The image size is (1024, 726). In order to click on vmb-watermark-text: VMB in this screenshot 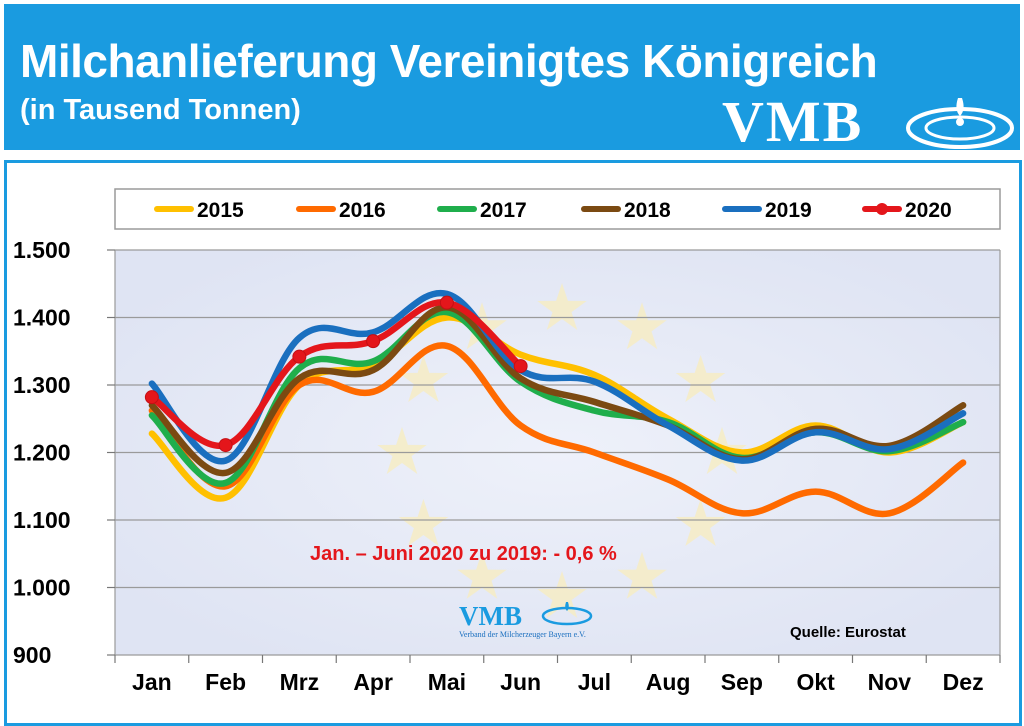, I will do `click(490, 616)`.